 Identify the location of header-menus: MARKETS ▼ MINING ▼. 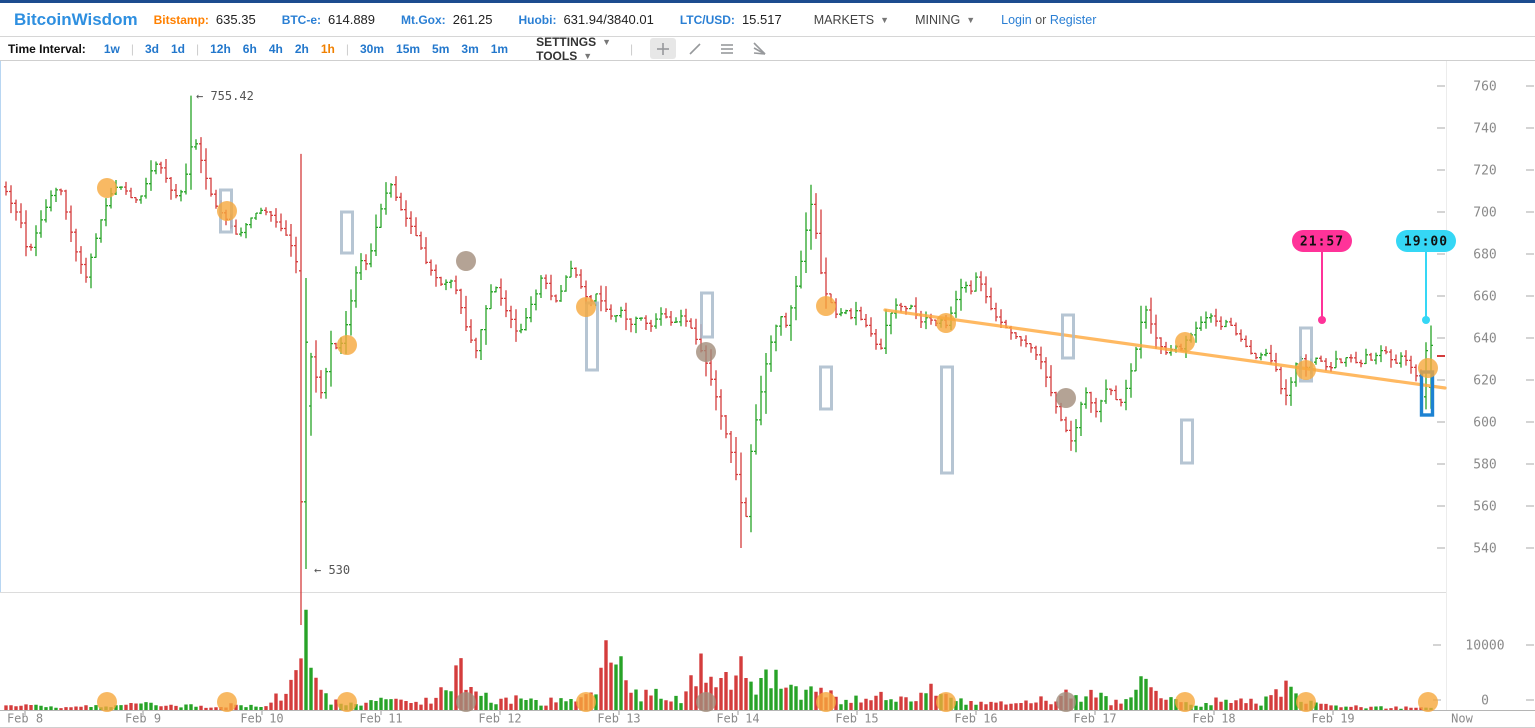
(907, 20).